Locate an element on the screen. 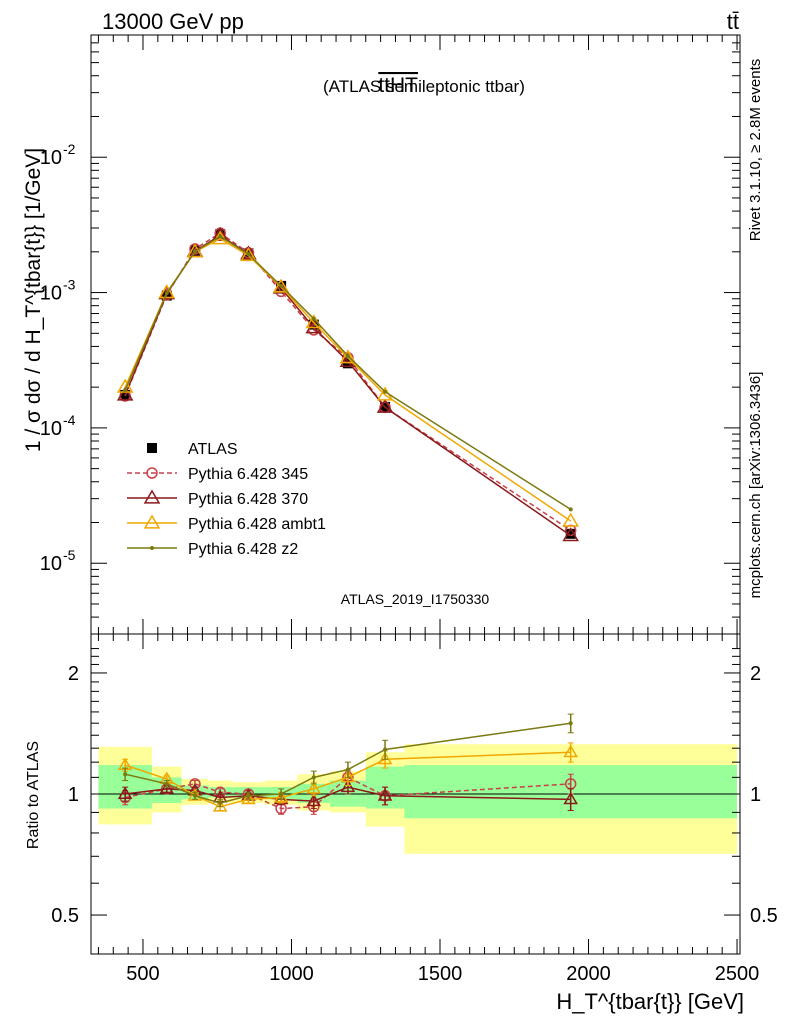 Image resolution: width=786 pixels, height=1024 pixels. mcplots-label: mcplots.cern.ch [arXiv:1306.3436] is located at coordinates (755, 485).